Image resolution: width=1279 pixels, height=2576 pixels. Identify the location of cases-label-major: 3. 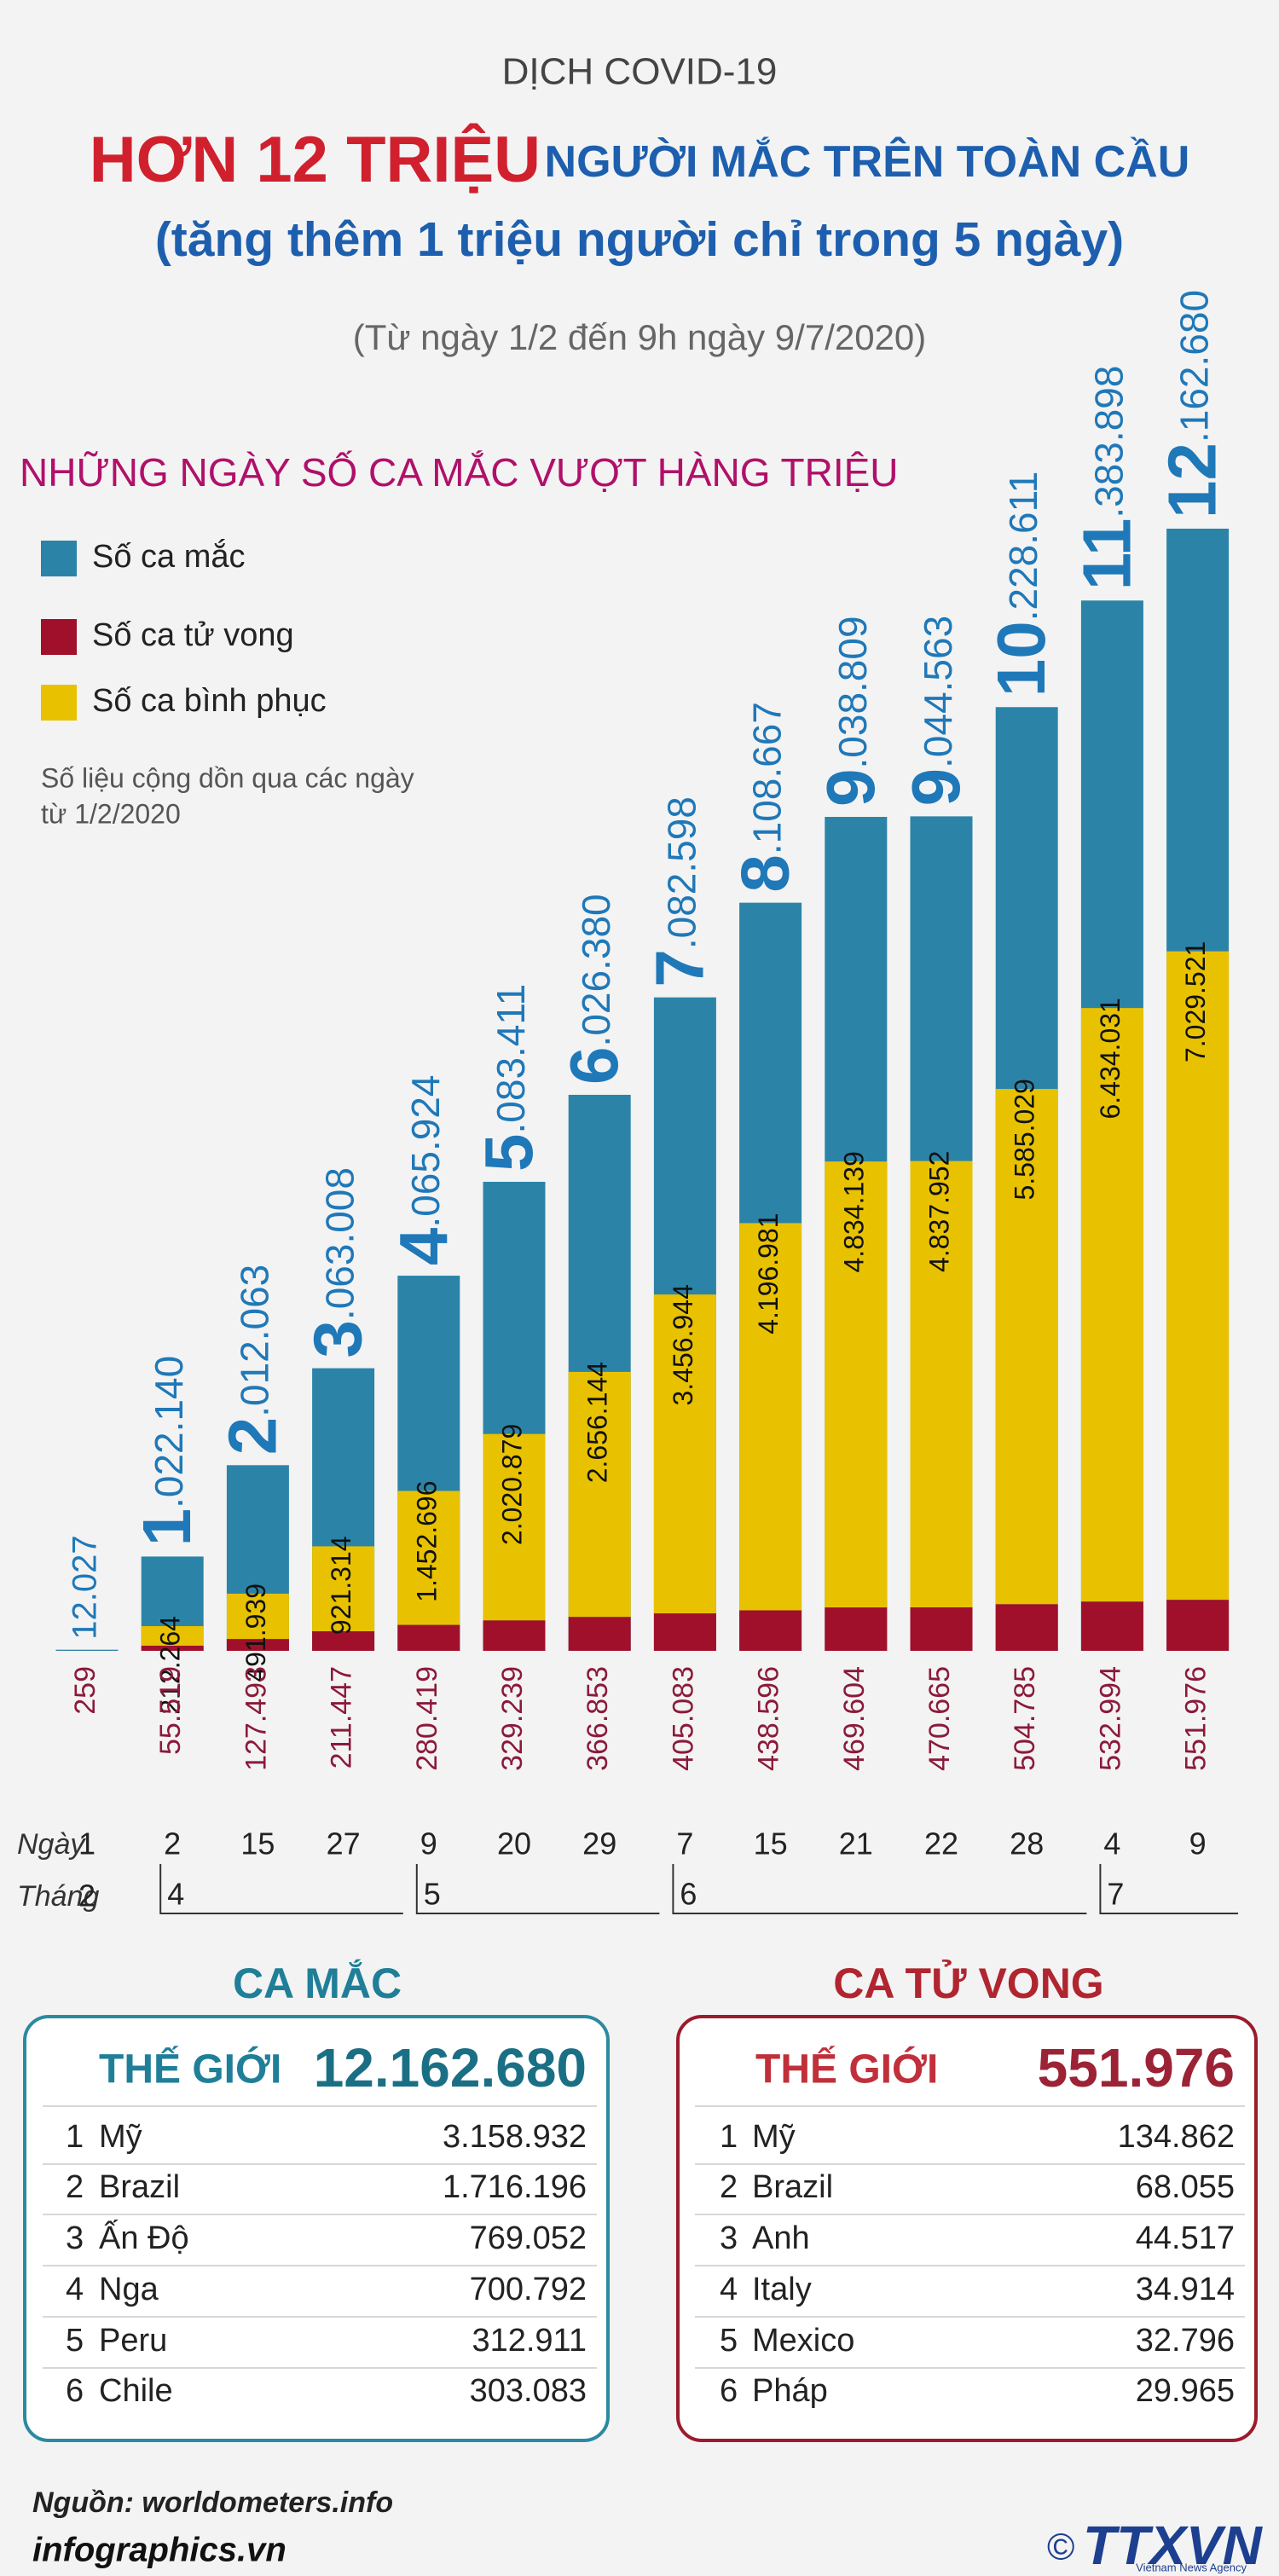
(338, 1339).